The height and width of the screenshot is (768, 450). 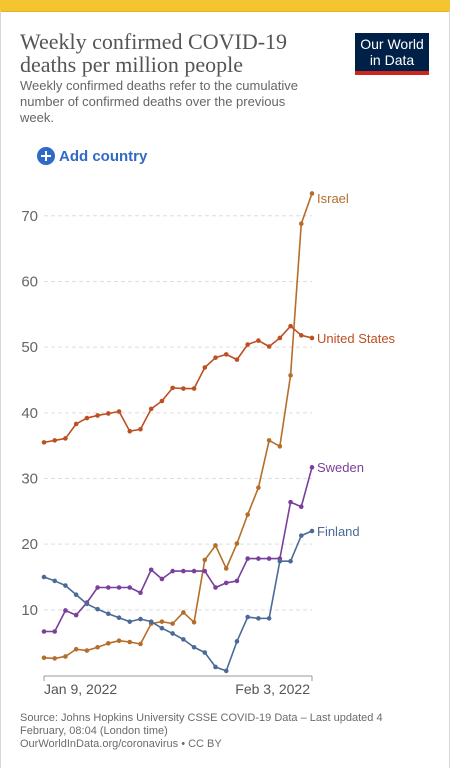 I want to click on add-country-button: Add country, so click(x=92, y=156).